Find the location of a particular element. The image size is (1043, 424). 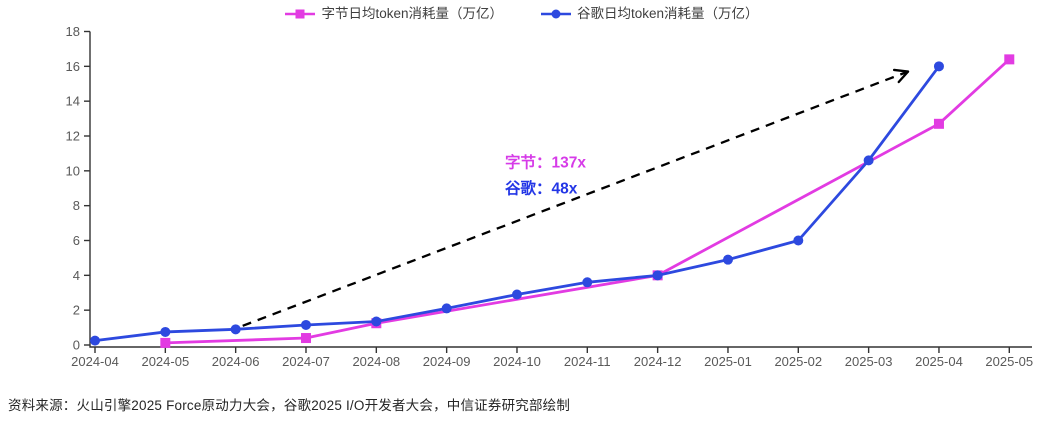

legend-item-bytedance: 字节日均token消耗量（万亿） is located at coordinates (393, 14).